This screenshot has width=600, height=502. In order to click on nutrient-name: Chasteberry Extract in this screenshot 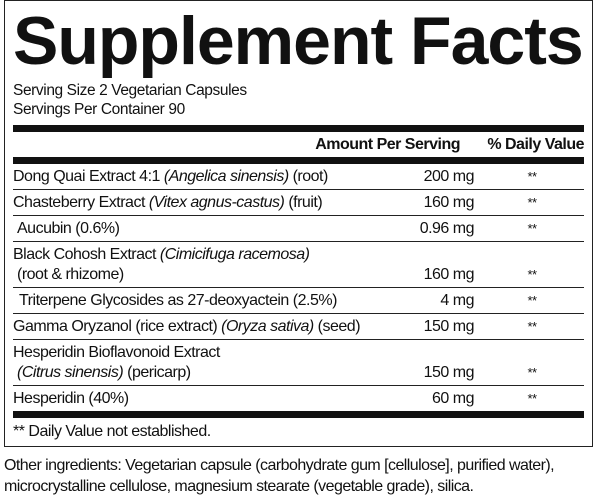, I will do `click(81, 202)`.